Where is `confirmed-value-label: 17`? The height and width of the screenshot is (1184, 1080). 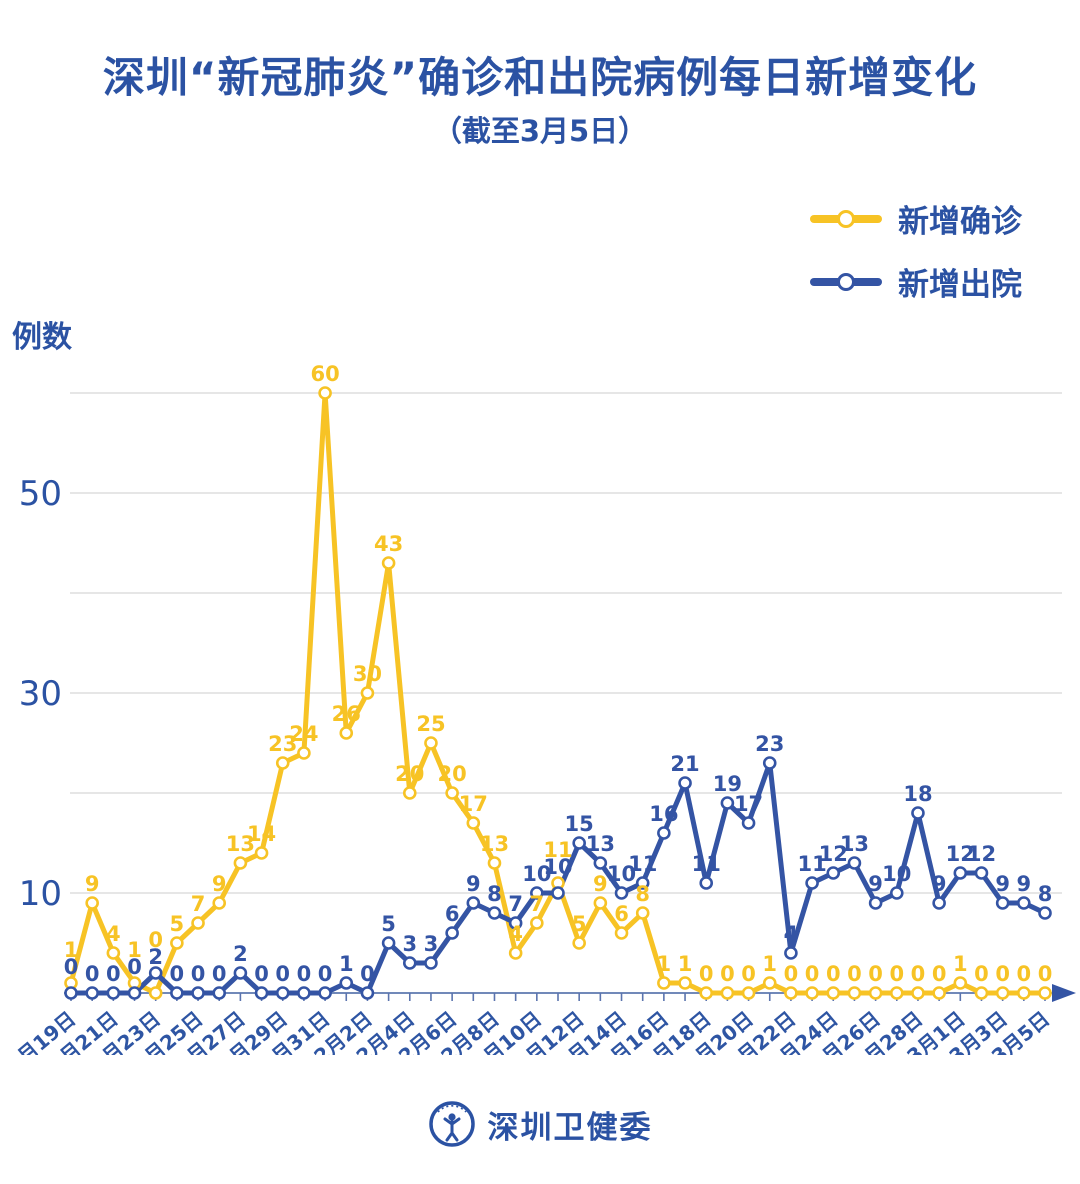 confirmed-value-label: 17 is located at coordinates (473, 804).